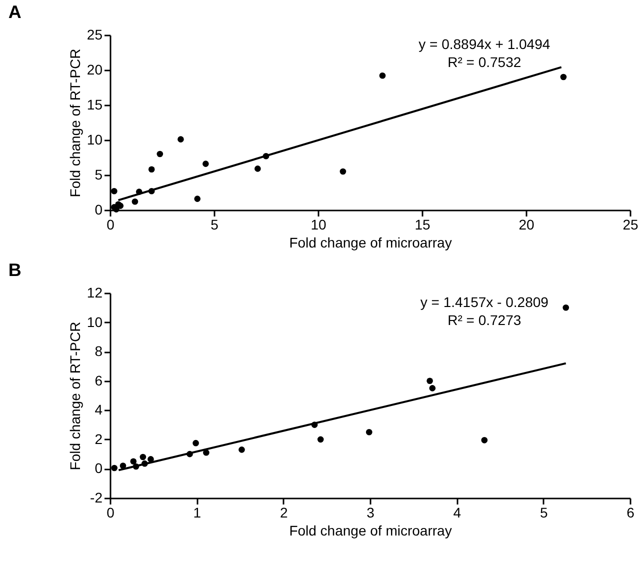 This screenshot has width=644, height=576. What do you see at coordinates (98, 351) in the screenshot?
I see `y-tick-label: 8` at bounding box center [98, 351].